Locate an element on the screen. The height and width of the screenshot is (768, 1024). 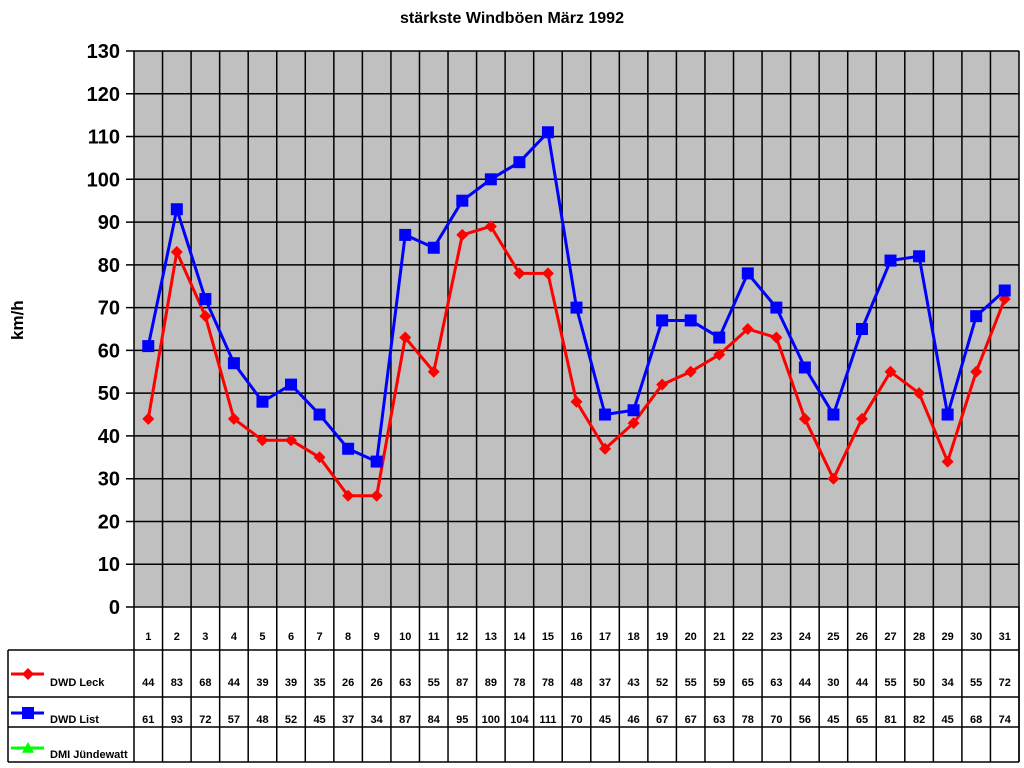
table-cell-value: 55 is located at coordinates (691, 683).